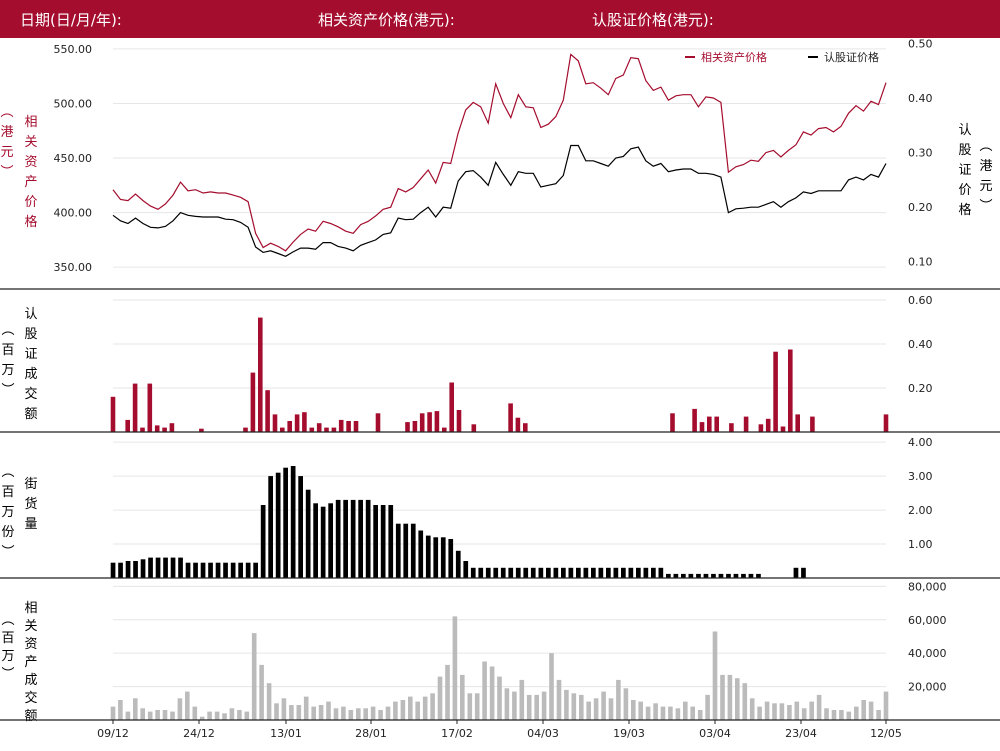 The height and width of the screenshot is (751, 1000). What do you see at coordinates (985, 146) in the screenshot?
I see `price-right-axis-unit-char: ︵` at bounding box center [985, 146].